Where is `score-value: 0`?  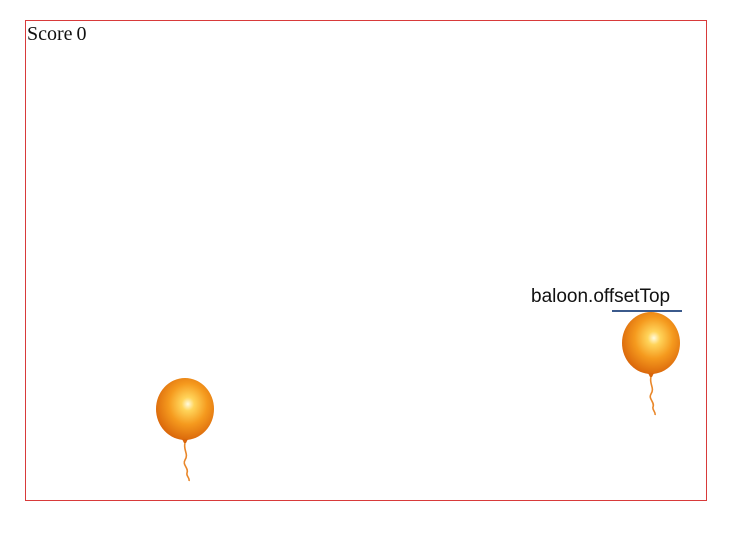
score-value: 0 is located at coordinates (81, 34).